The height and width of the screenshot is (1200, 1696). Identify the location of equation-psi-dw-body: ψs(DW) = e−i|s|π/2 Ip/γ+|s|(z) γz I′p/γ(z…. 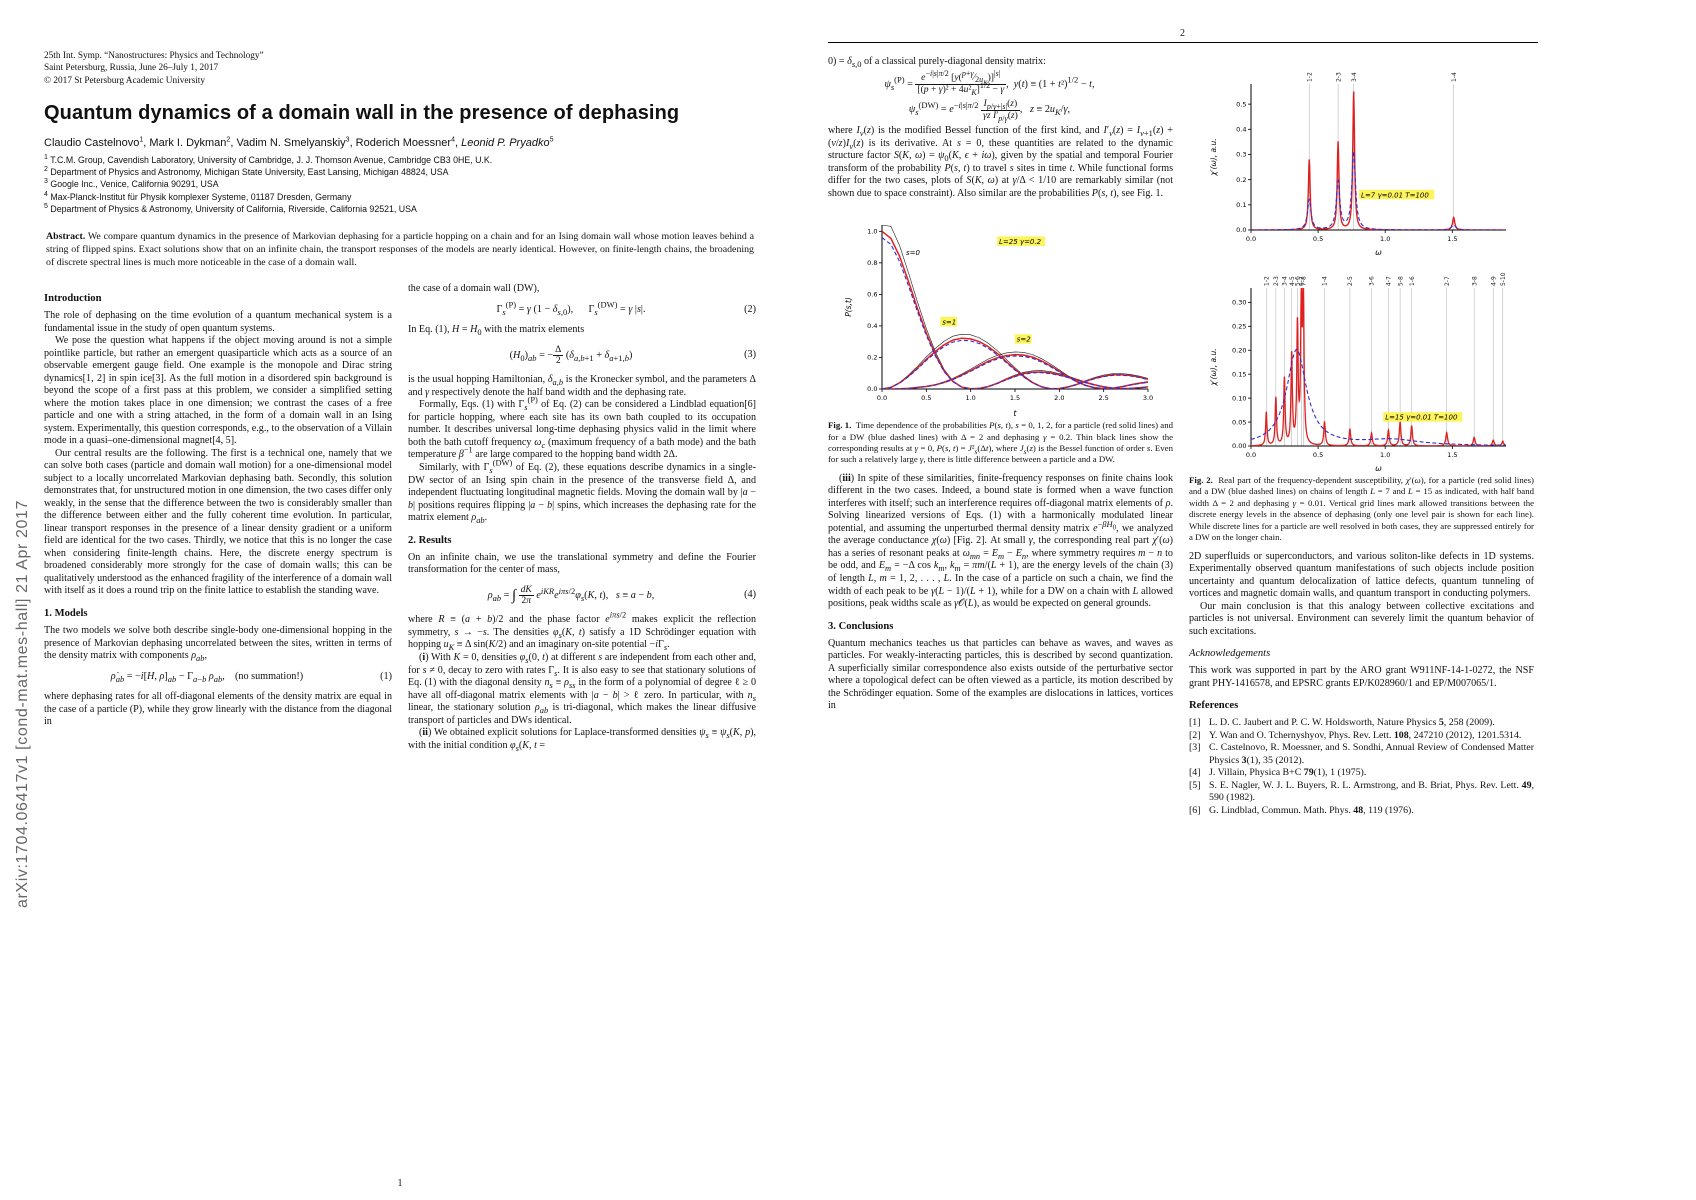
(989, 110).